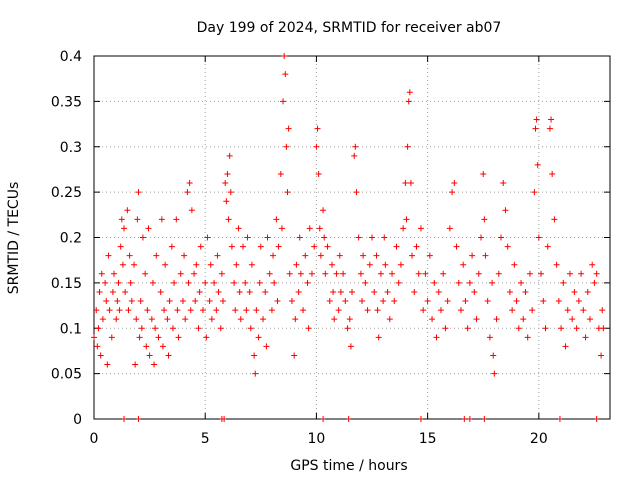 The height and width of the screenshot is (480, 640). Describe the element at coordinates (71, 148) in the screenshot. I see `y-tick-label: 0.3` at that location.